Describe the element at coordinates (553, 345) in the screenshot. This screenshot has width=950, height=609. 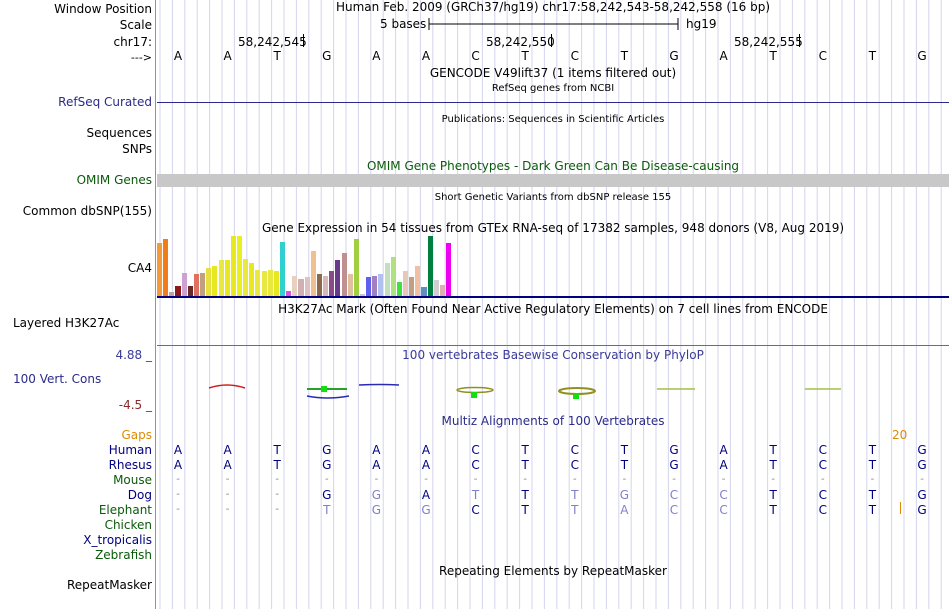
I see `h3k27ac-signal-line` at that location.